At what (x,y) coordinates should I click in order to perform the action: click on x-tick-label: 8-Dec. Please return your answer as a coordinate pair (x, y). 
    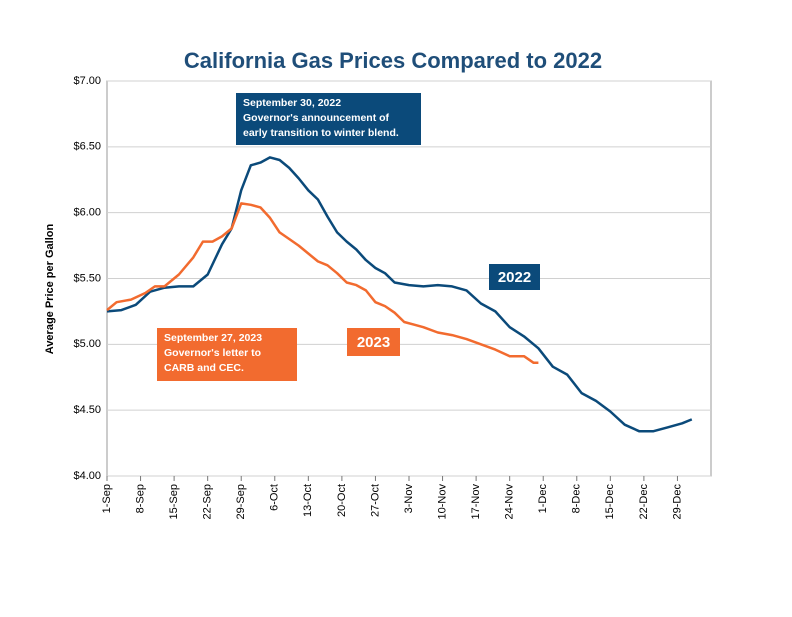
    Looking at the image, I should click on (577, 499).